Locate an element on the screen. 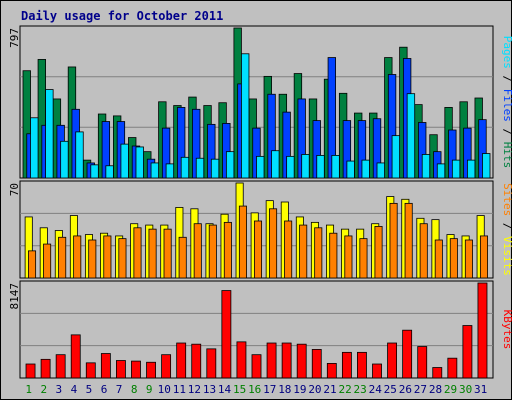  x-tick-label-16: 16 is located at coordinates (254, 389).